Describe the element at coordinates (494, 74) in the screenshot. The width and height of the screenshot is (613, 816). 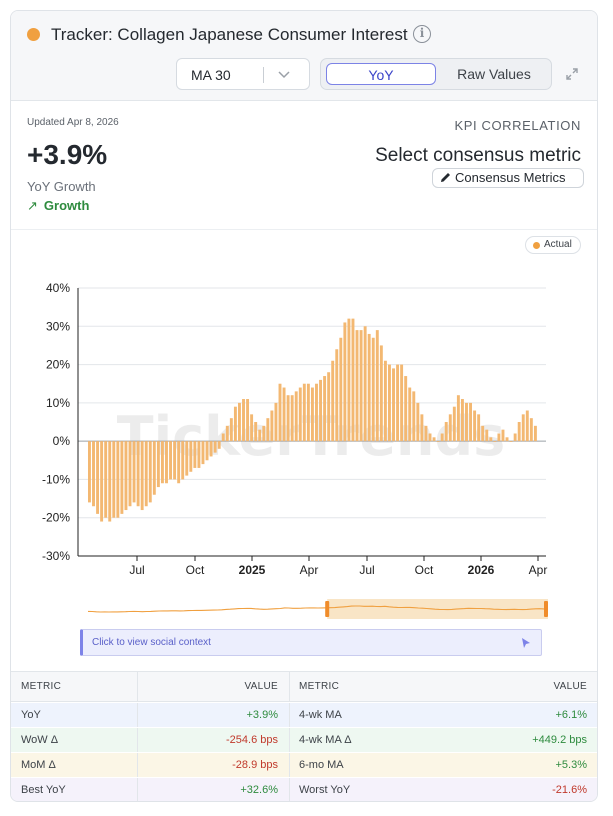
I see `toggle-raw-values: Raw Values` at that location.